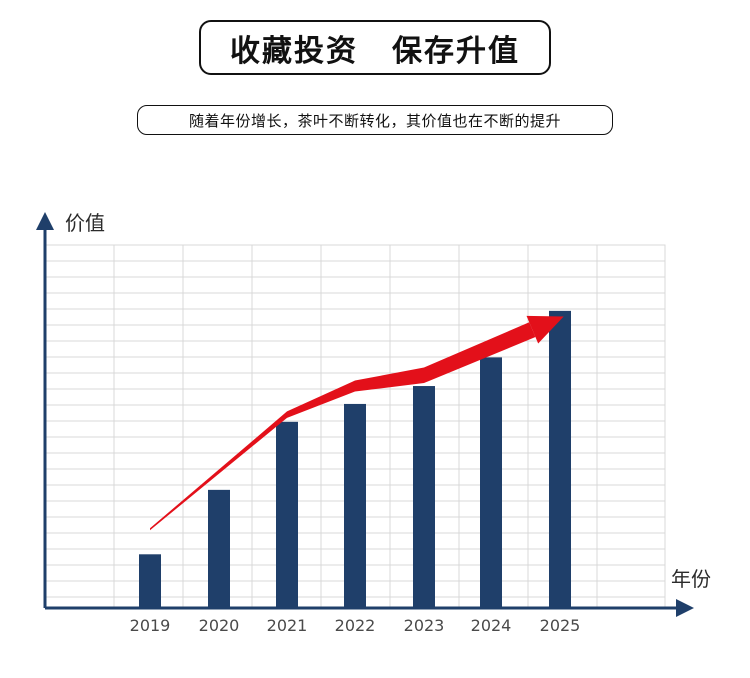 The width and height of the screenshot is (750, 678). I want to click on chart-x-ticks: 2019 2020 2021 2022 2023 2024 2025, so click(355, 625).